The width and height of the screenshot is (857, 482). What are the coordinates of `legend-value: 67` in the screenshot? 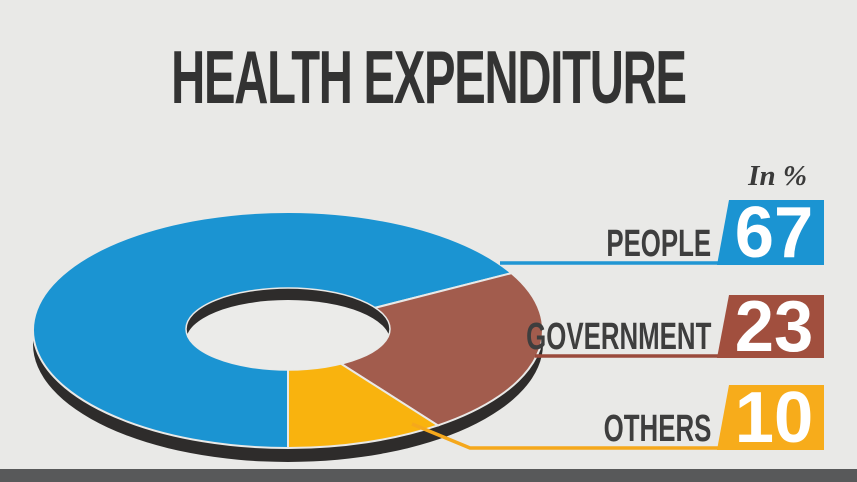 It's located at (774, 232).